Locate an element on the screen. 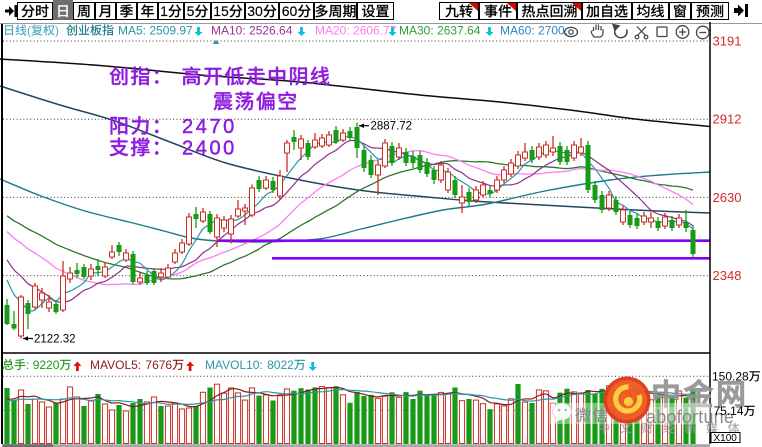 This screenshot has width=762, height=447. svg-text: 3191 is located at coordinates (727, 41).